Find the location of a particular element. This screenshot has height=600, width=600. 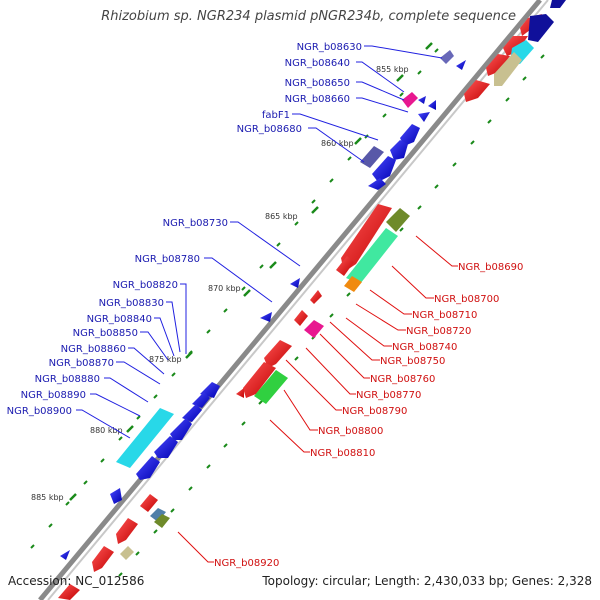

gene-block-mint is located at coordinates (372, 256).